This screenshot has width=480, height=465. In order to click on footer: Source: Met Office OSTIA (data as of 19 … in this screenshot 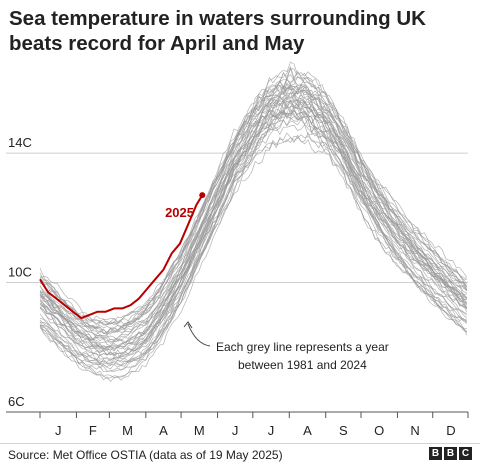, I will do `click(240, 454)`.